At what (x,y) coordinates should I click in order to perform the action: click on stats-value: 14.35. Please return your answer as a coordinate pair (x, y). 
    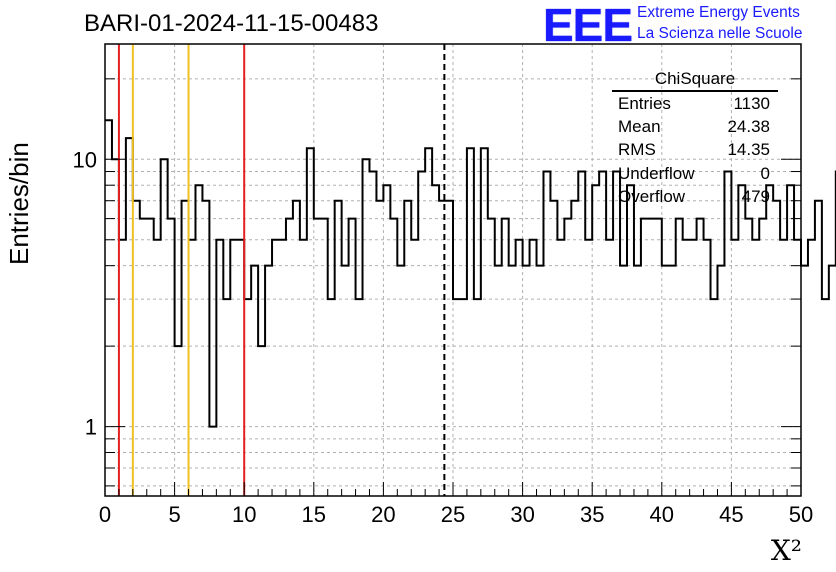
    Looking at the image, I should click on (748, 150).